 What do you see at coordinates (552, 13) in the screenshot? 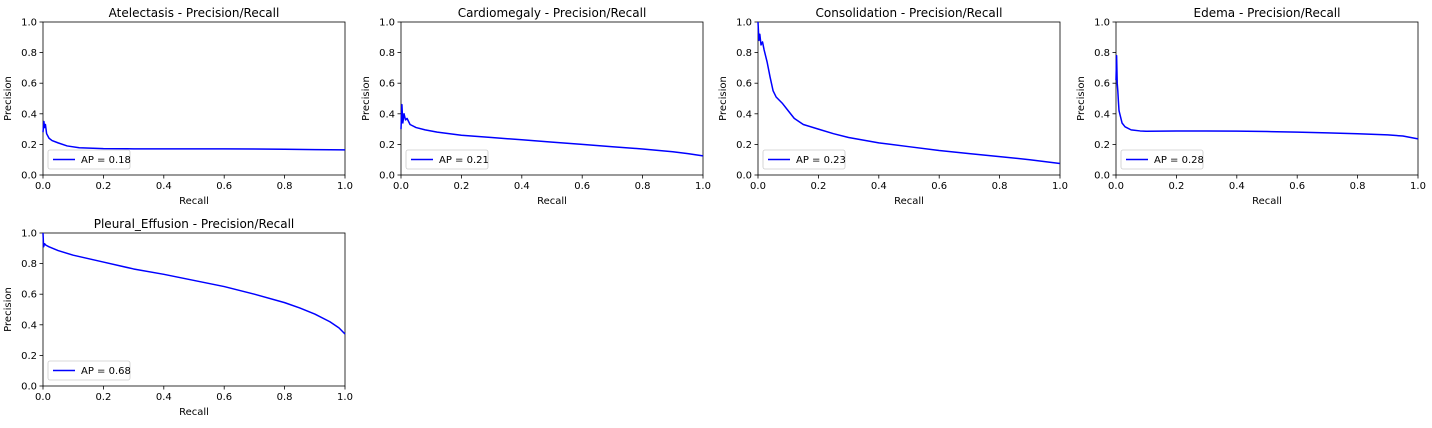
I see `subplot-title: Cardiomegaly - Precision/Recall` at bounding box center [552, 13].